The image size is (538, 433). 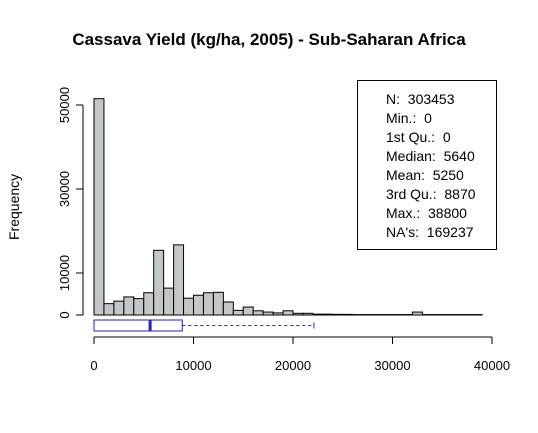 I want to click on x-tick-label: 10000, so click(x=193, y=365).